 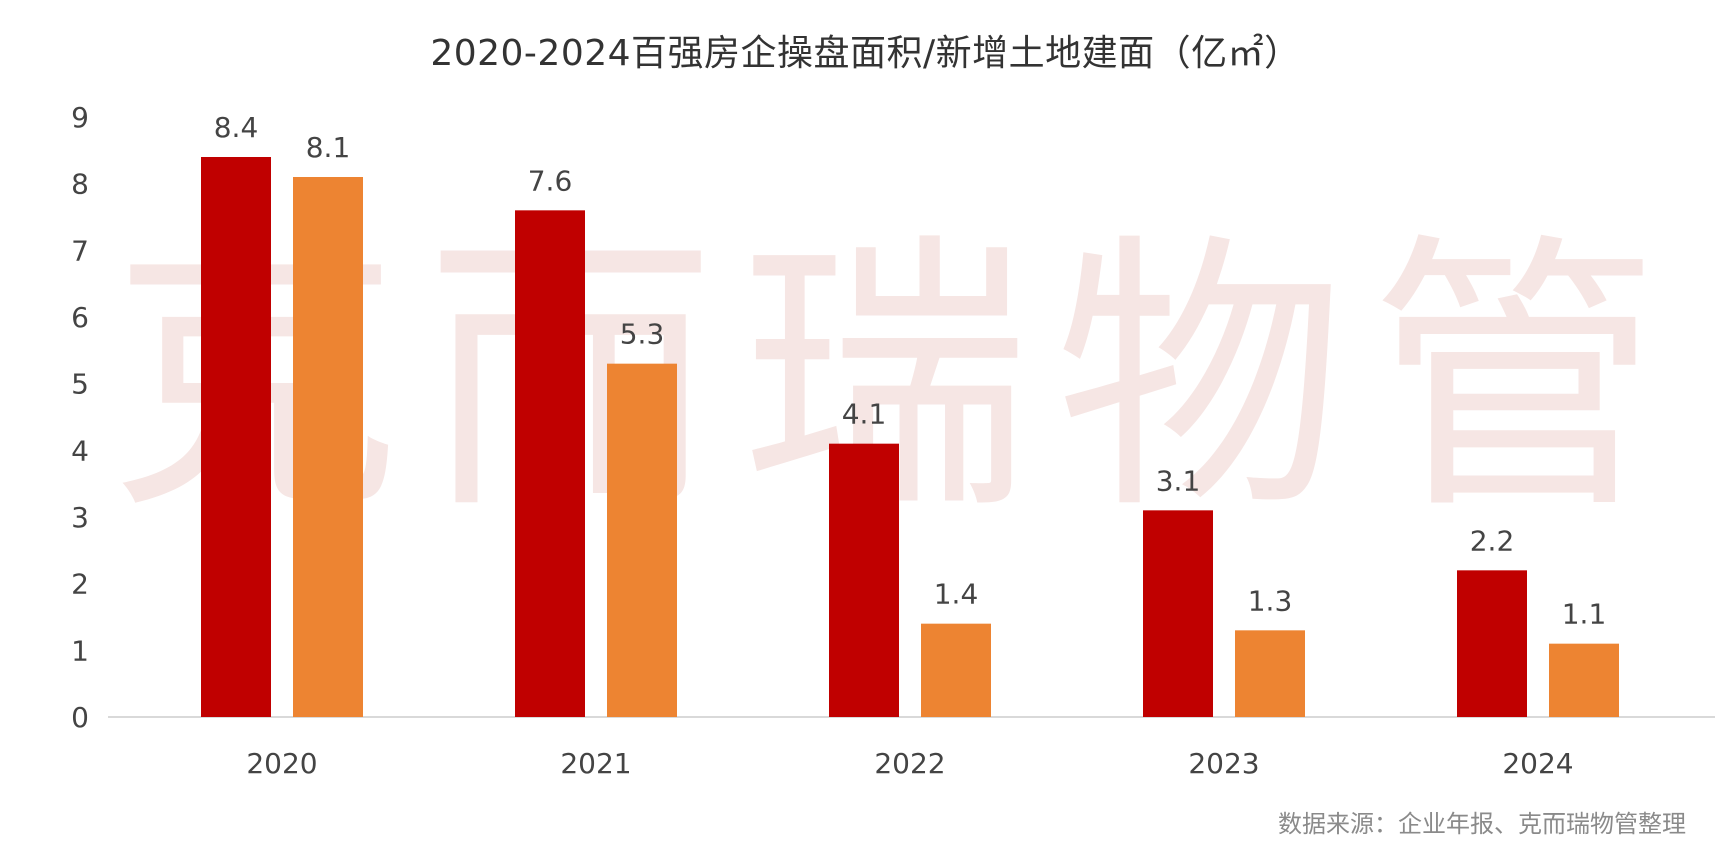 I want to click on data-label: 2.2, so click(x=1492, y=540).